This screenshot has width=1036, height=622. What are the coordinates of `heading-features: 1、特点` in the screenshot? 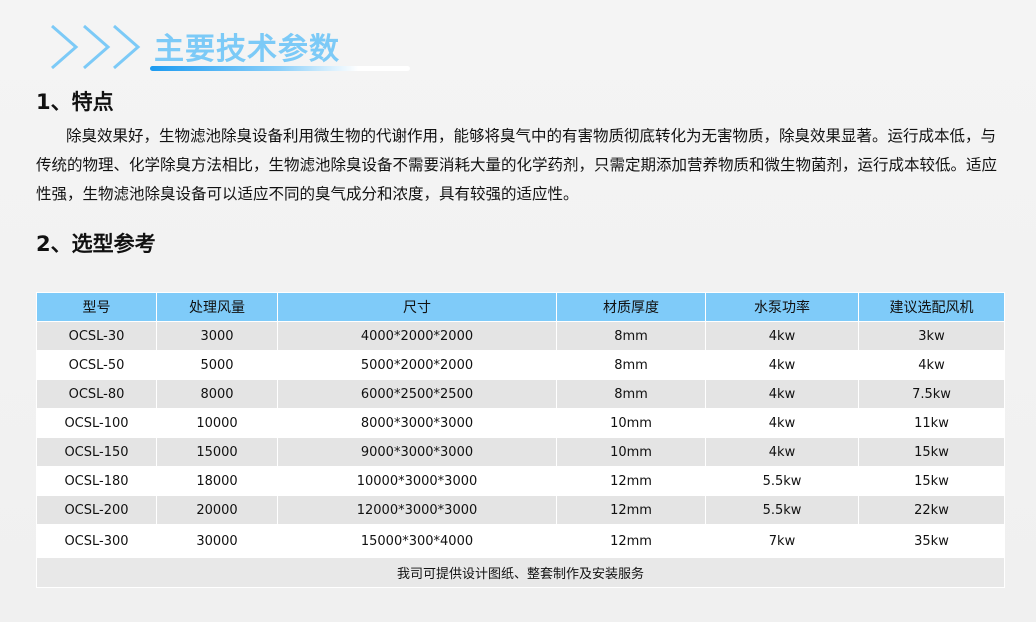 It's located at (75, 102).